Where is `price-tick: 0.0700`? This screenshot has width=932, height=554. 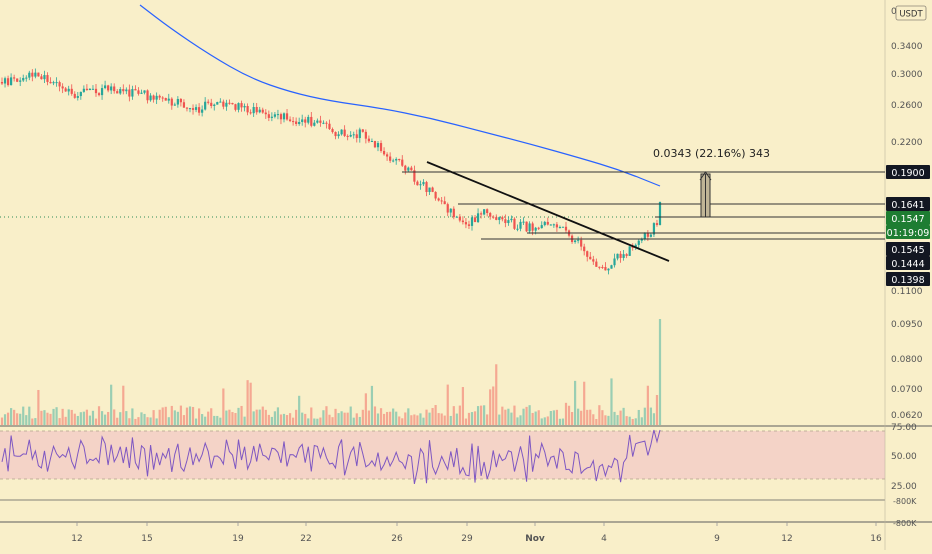
price-tick: 0.0700 is located at coordinates (907, 390).